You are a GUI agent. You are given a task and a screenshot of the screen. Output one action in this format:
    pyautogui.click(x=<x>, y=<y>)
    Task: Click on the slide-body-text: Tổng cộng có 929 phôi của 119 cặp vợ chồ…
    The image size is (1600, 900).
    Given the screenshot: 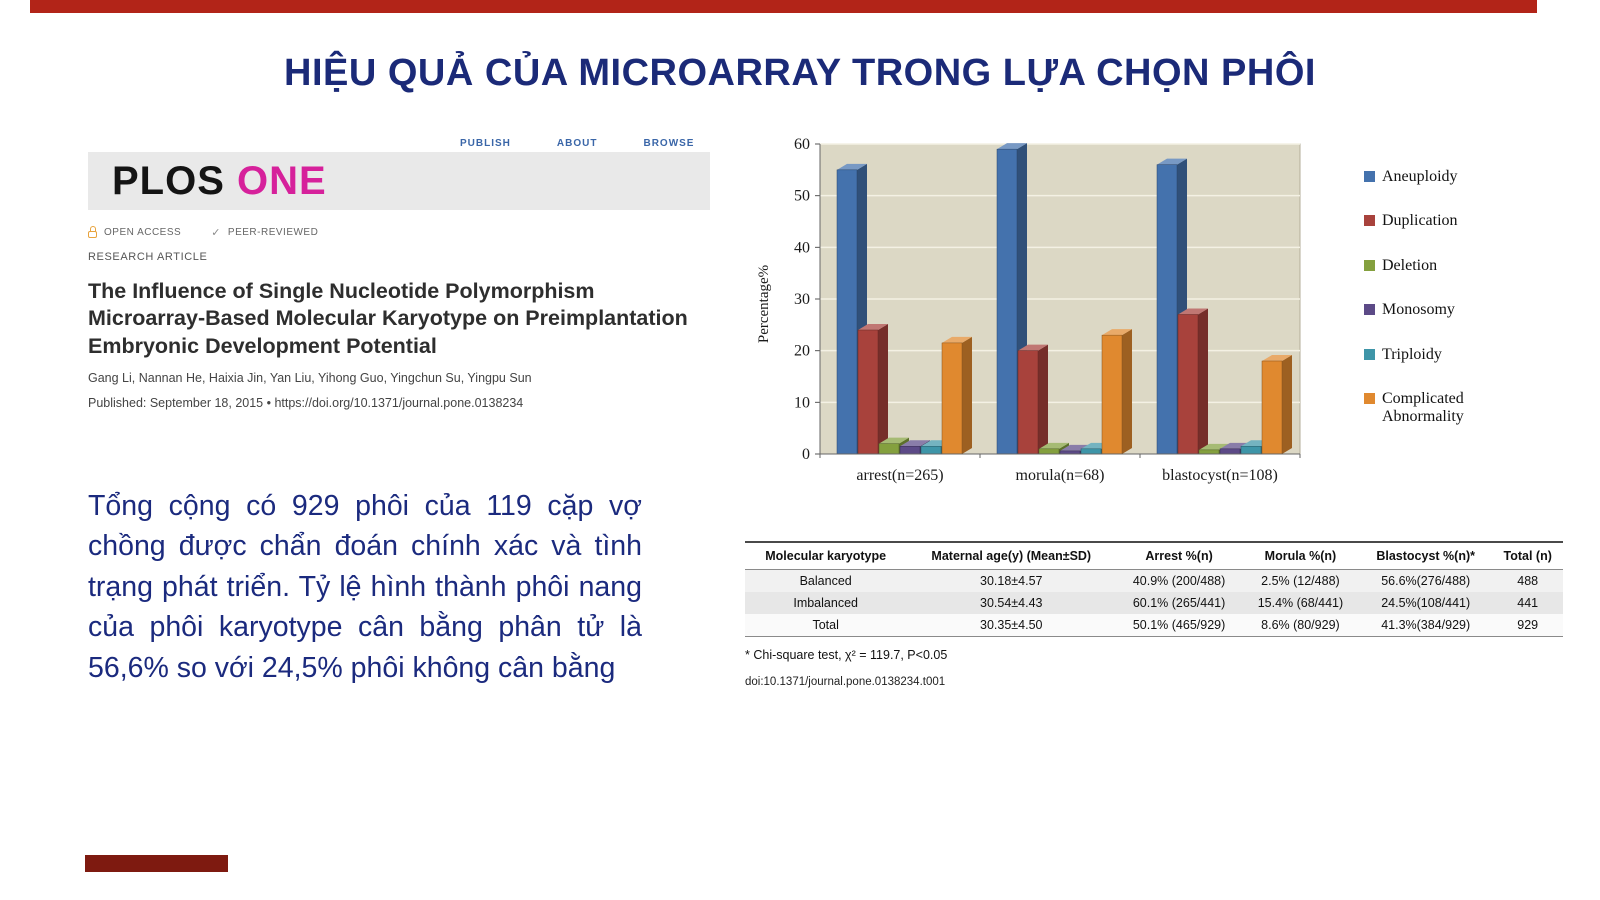 What is the action you would take?
    pyautogui.click(x=365, y=587)
    